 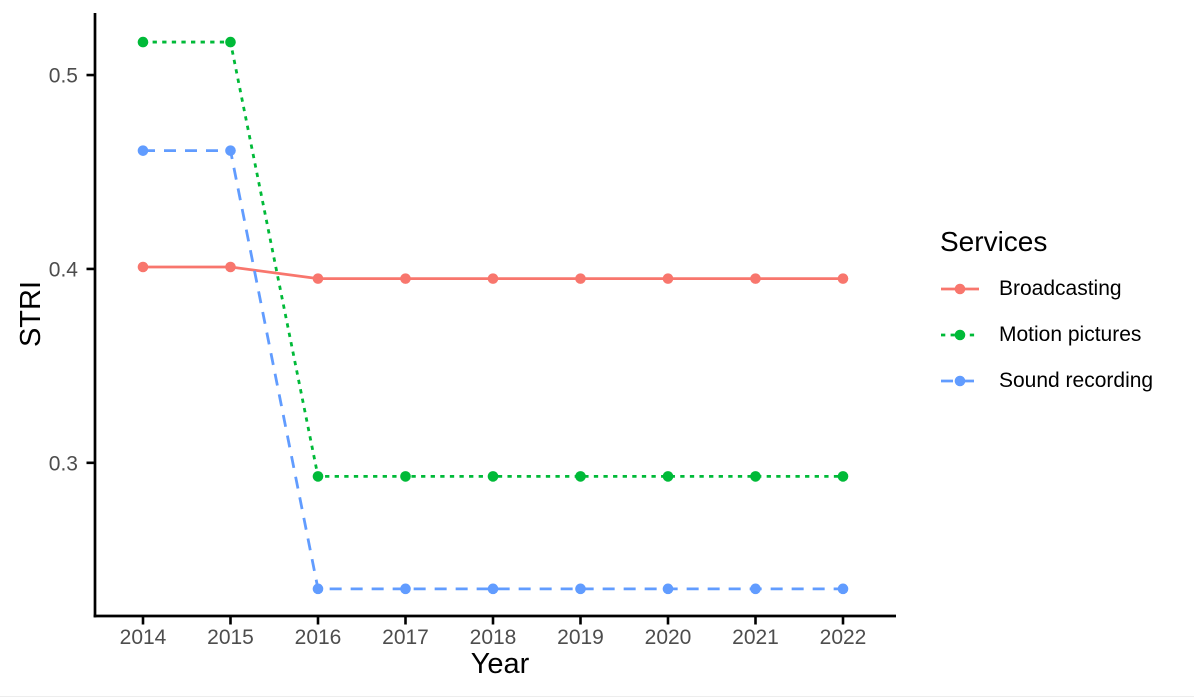 I want to click on legend-entry-sound-recording: Sound recording, so click(x=1047, y=380).